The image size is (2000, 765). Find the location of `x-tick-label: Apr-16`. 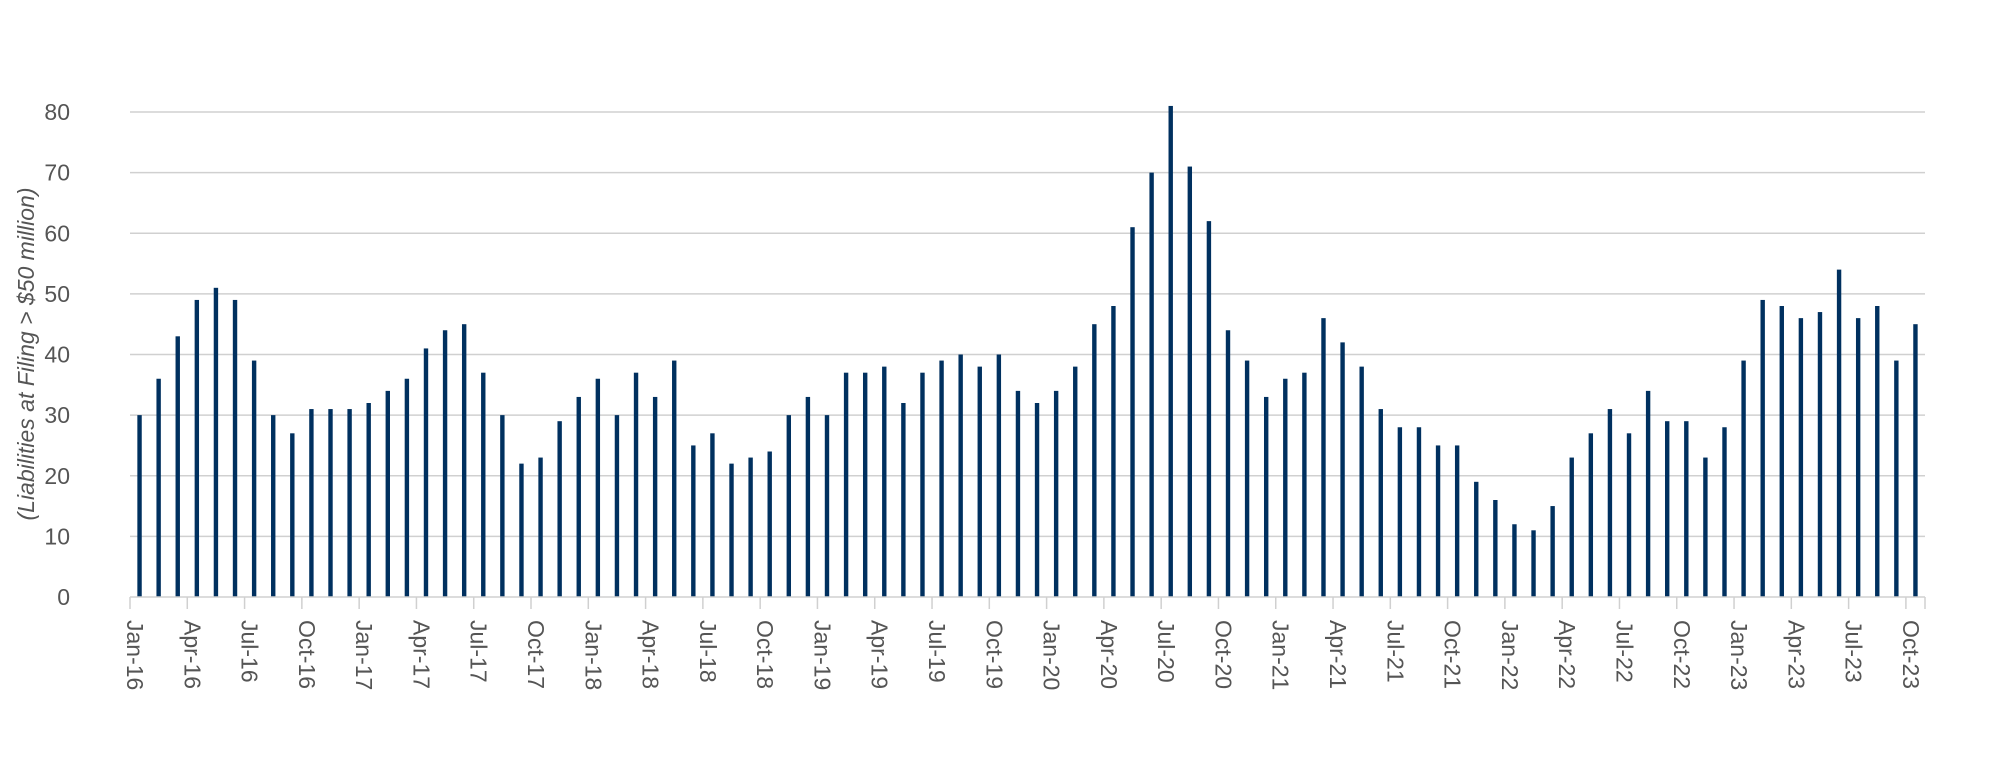

x-tick-label: Apr-16 is located at coordinates (192, 654).